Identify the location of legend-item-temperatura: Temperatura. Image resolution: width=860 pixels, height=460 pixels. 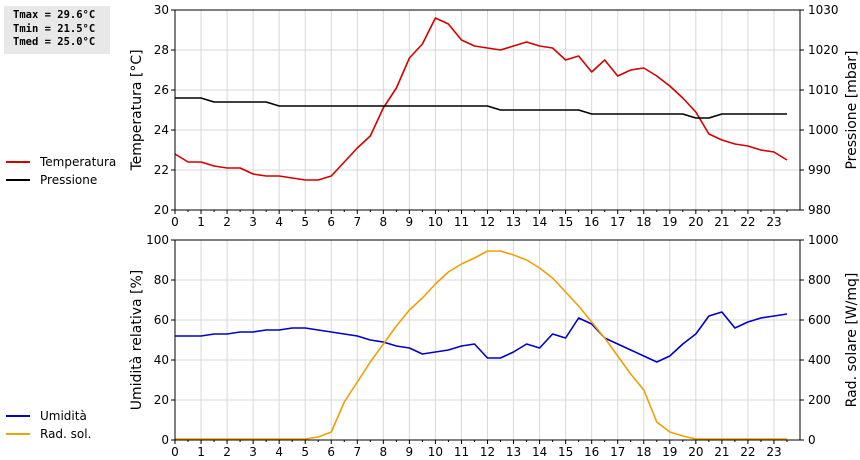
(61, 162).